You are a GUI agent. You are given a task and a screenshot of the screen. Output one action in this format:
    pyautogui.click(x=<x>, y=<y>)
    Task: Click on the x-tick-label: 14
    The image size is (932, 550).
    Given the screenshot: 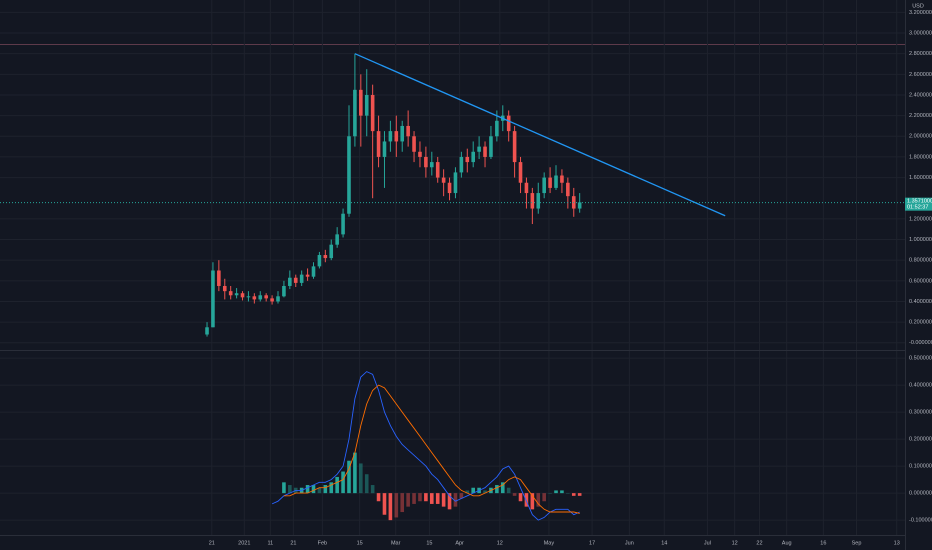 What is the action you would take?
    pyautogui.click(x=664, y=543)
    